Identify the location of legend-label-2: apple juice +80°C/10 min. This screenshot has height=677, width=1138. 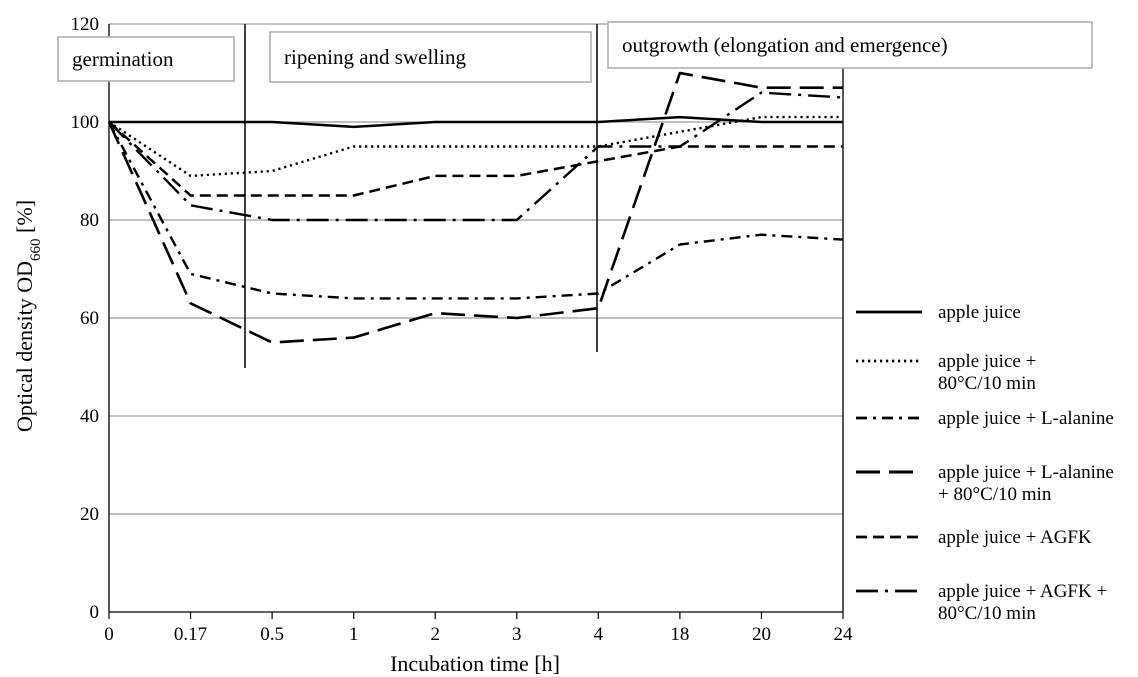
(987, 372).